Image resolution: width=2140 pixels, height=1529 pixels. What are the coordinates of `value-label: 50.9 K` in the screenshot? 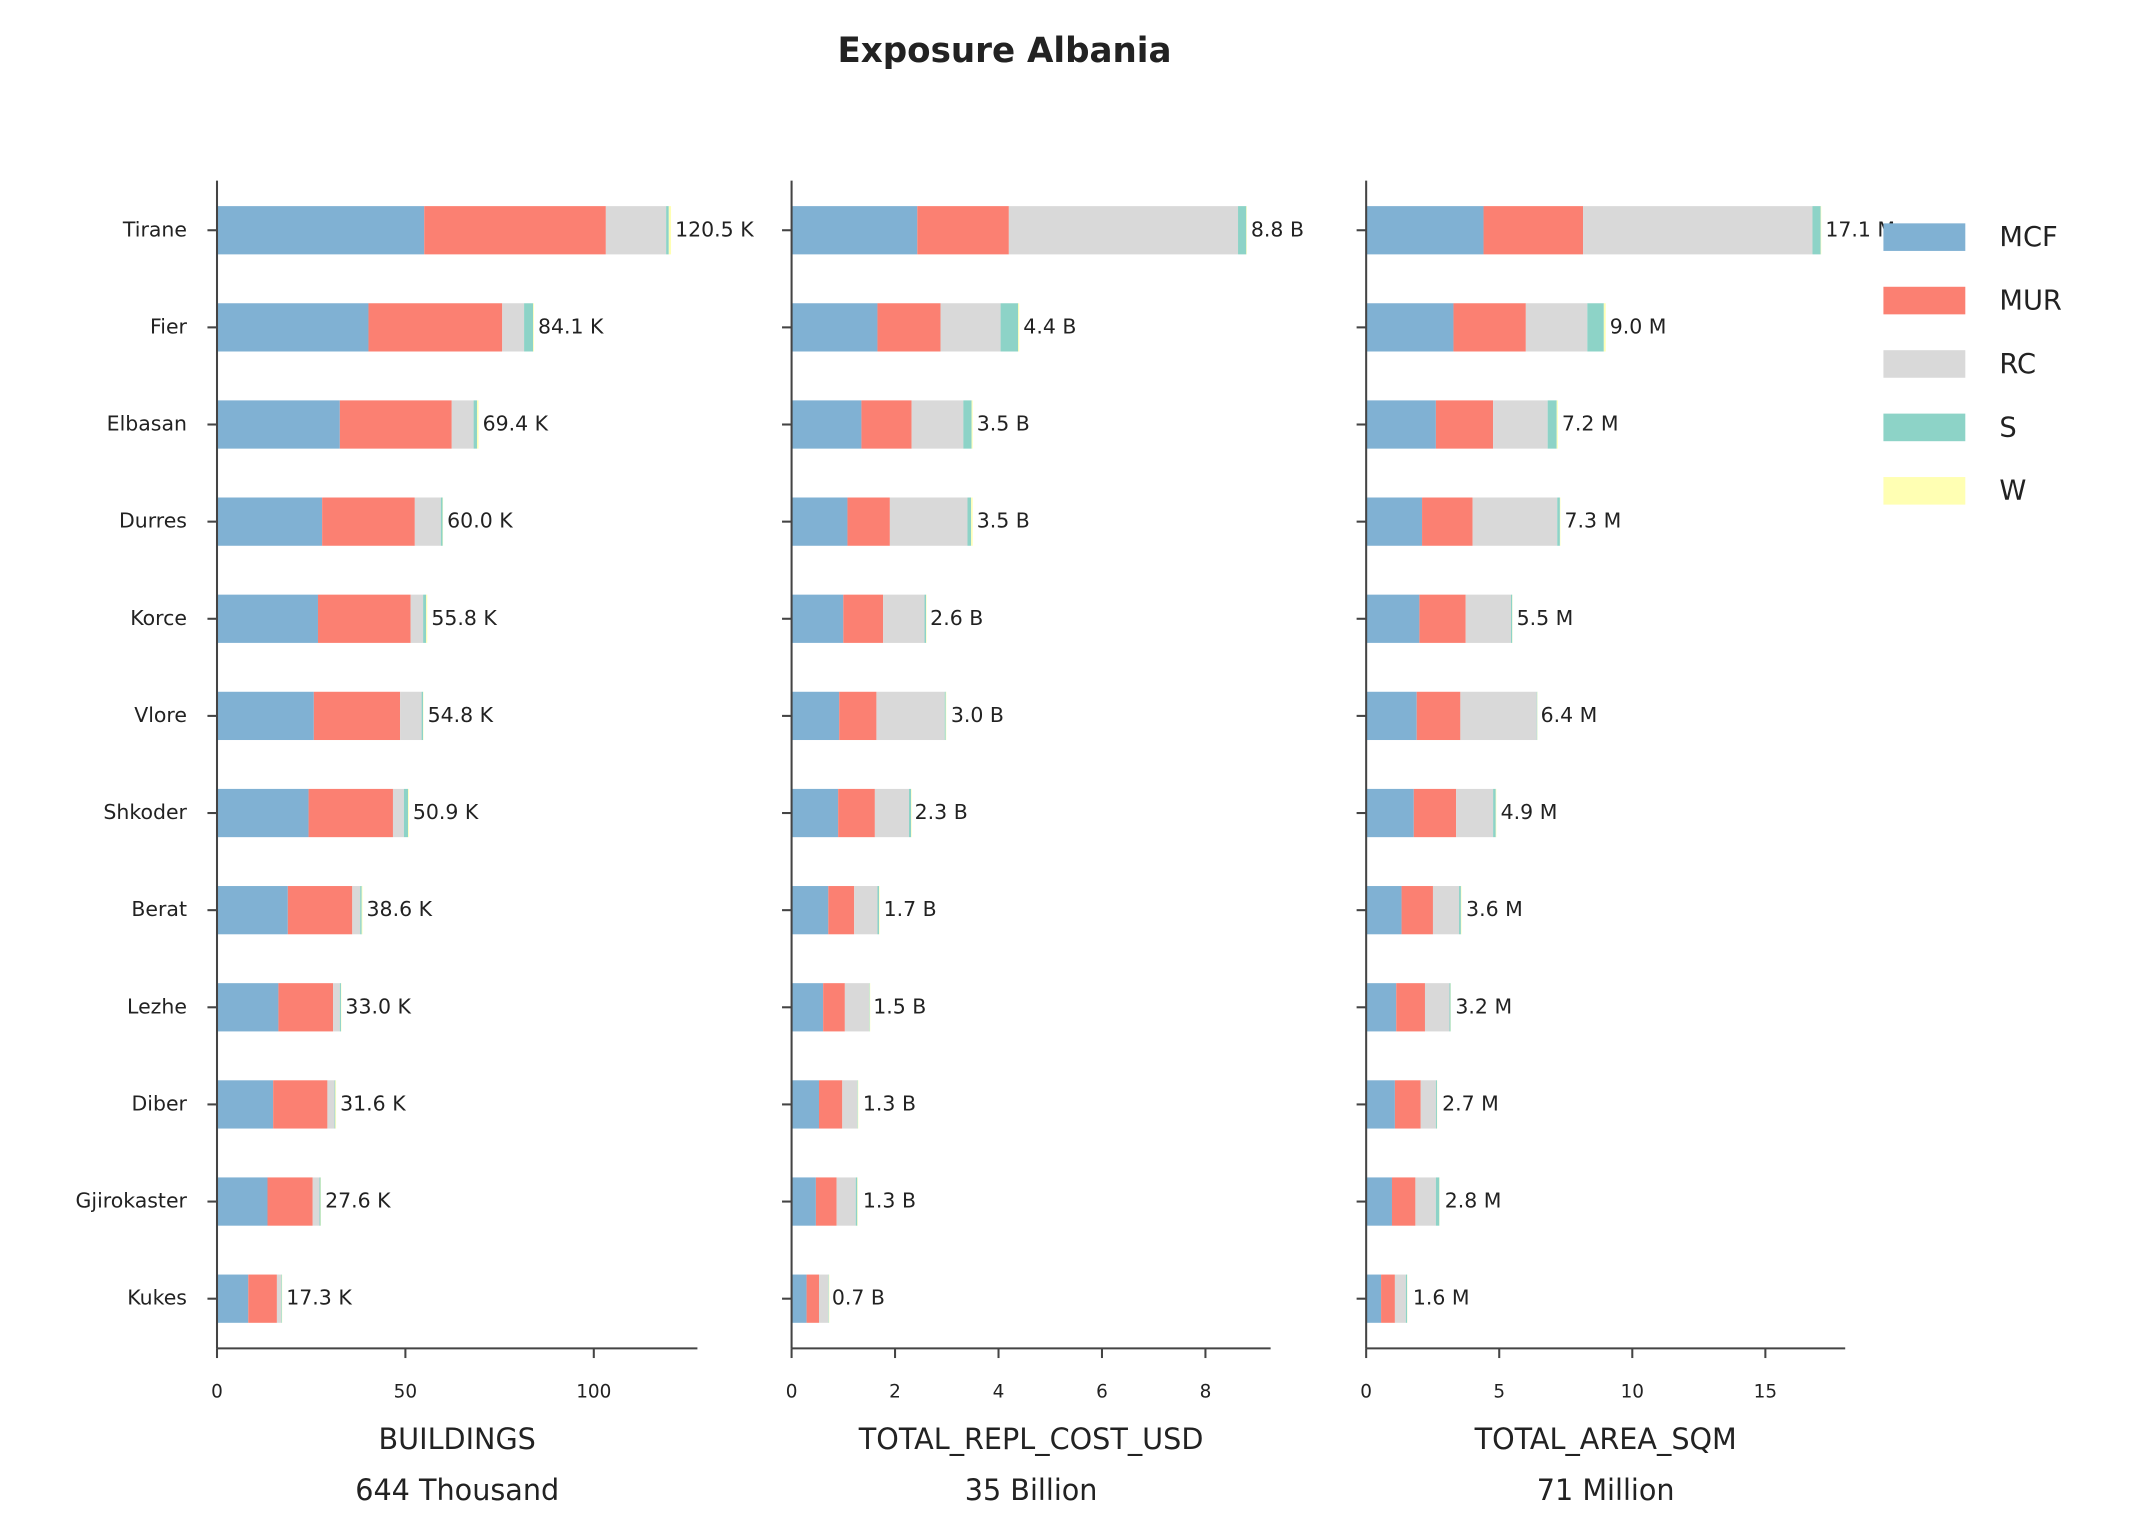 It's located at (446, 812).